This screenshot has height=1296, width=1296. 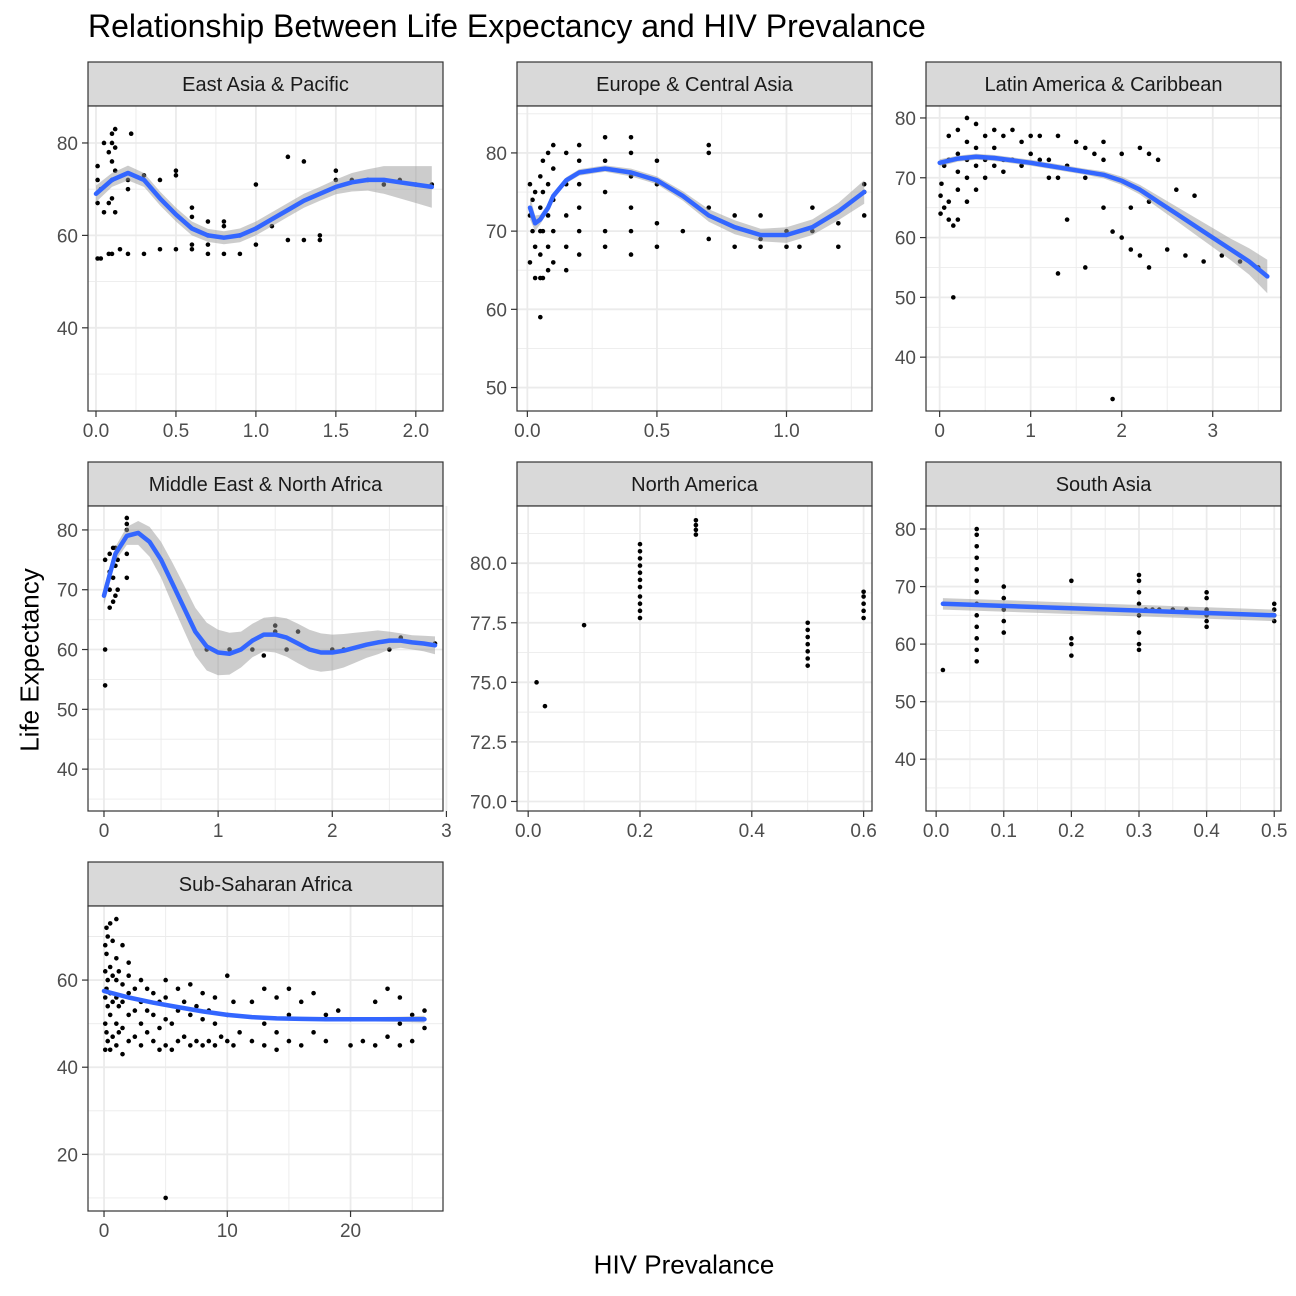 I want to click on x-tick-label: 10, so click(x=227, y=1231).